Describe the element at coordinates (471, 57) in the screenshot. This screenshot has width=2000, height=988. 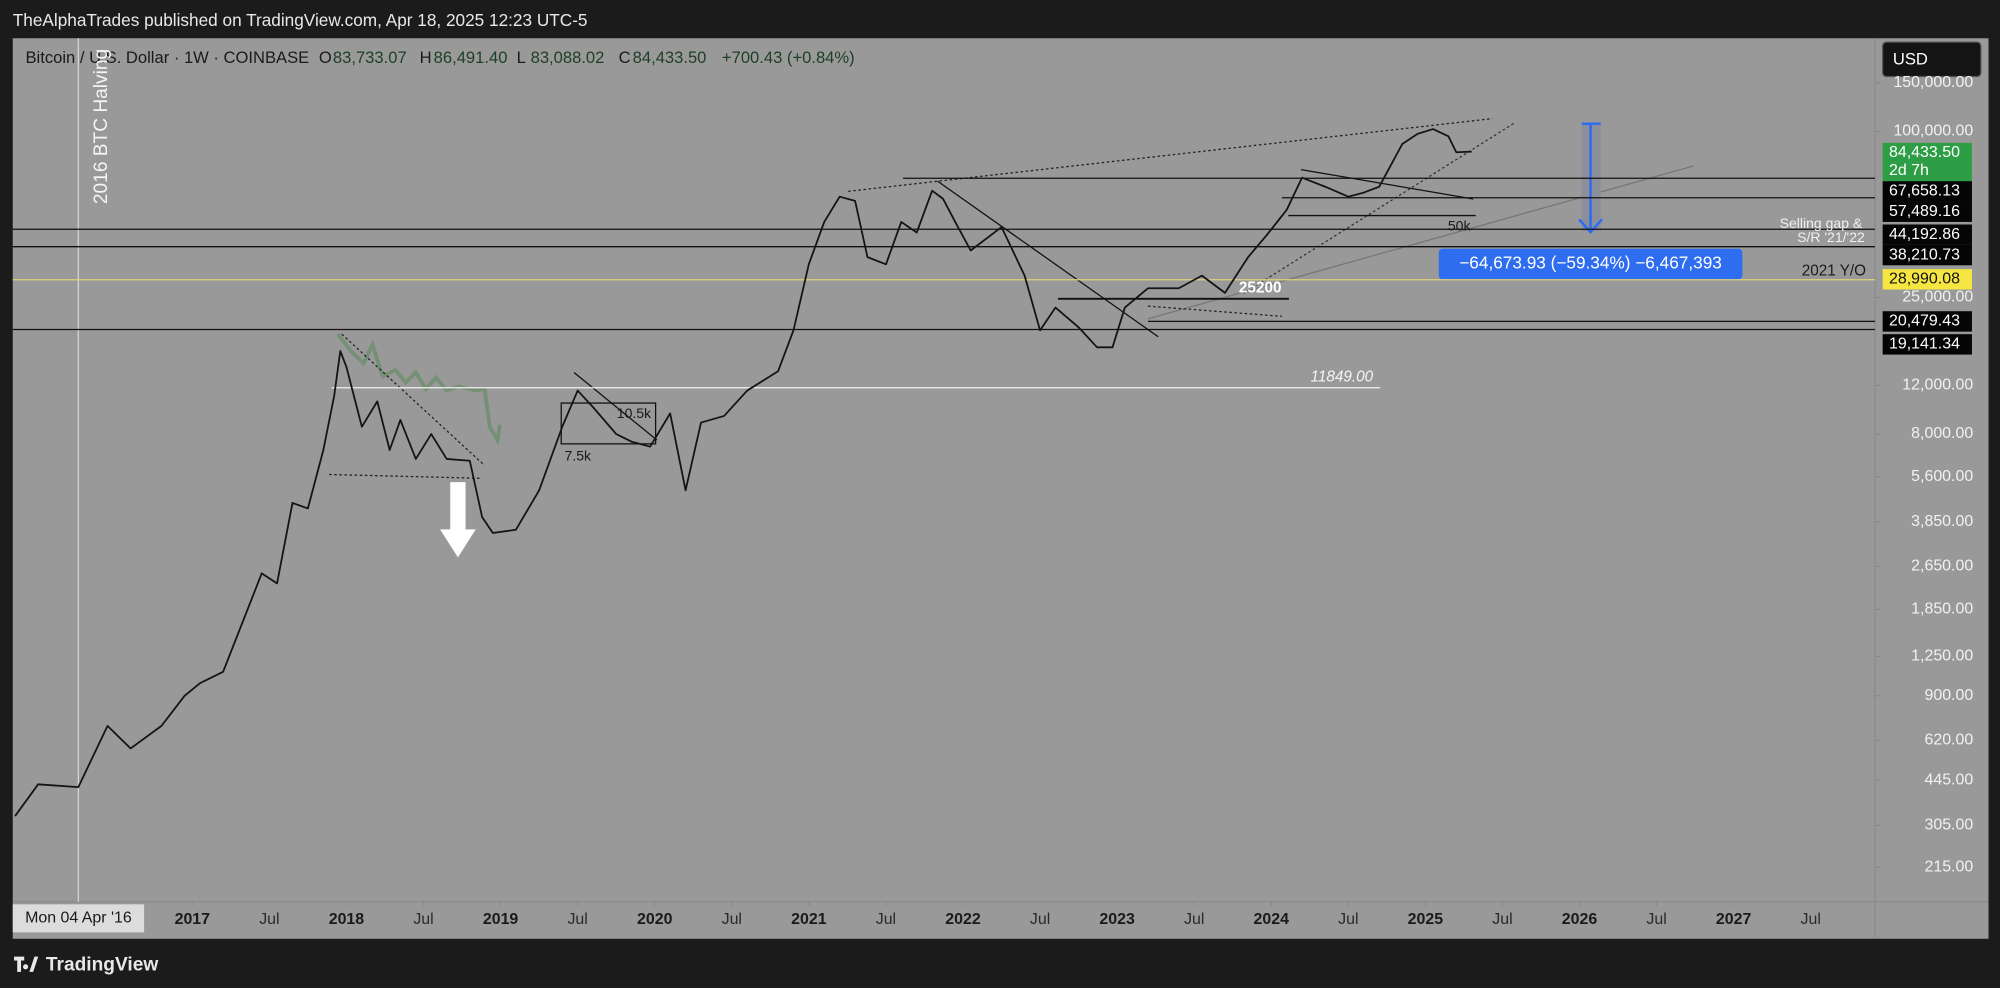
I see `ohlc-value: 86,491.40` at that location.